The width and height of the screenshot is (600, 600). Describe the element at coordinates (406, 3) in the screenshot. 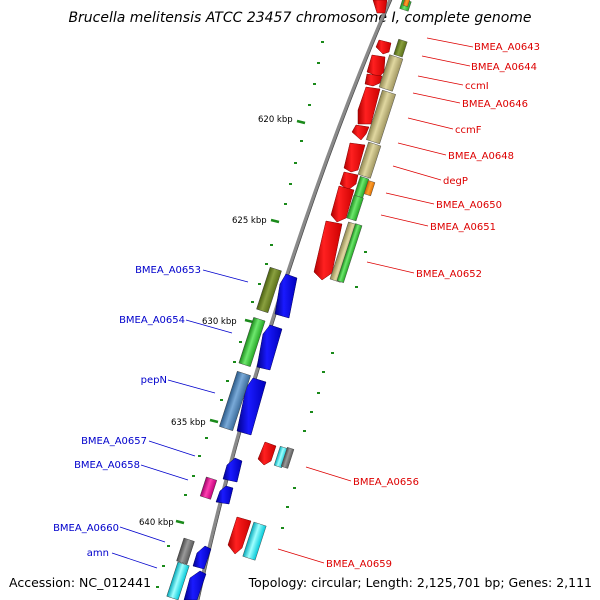

I see `gene-bmea-a0643-cog-b` at that location.